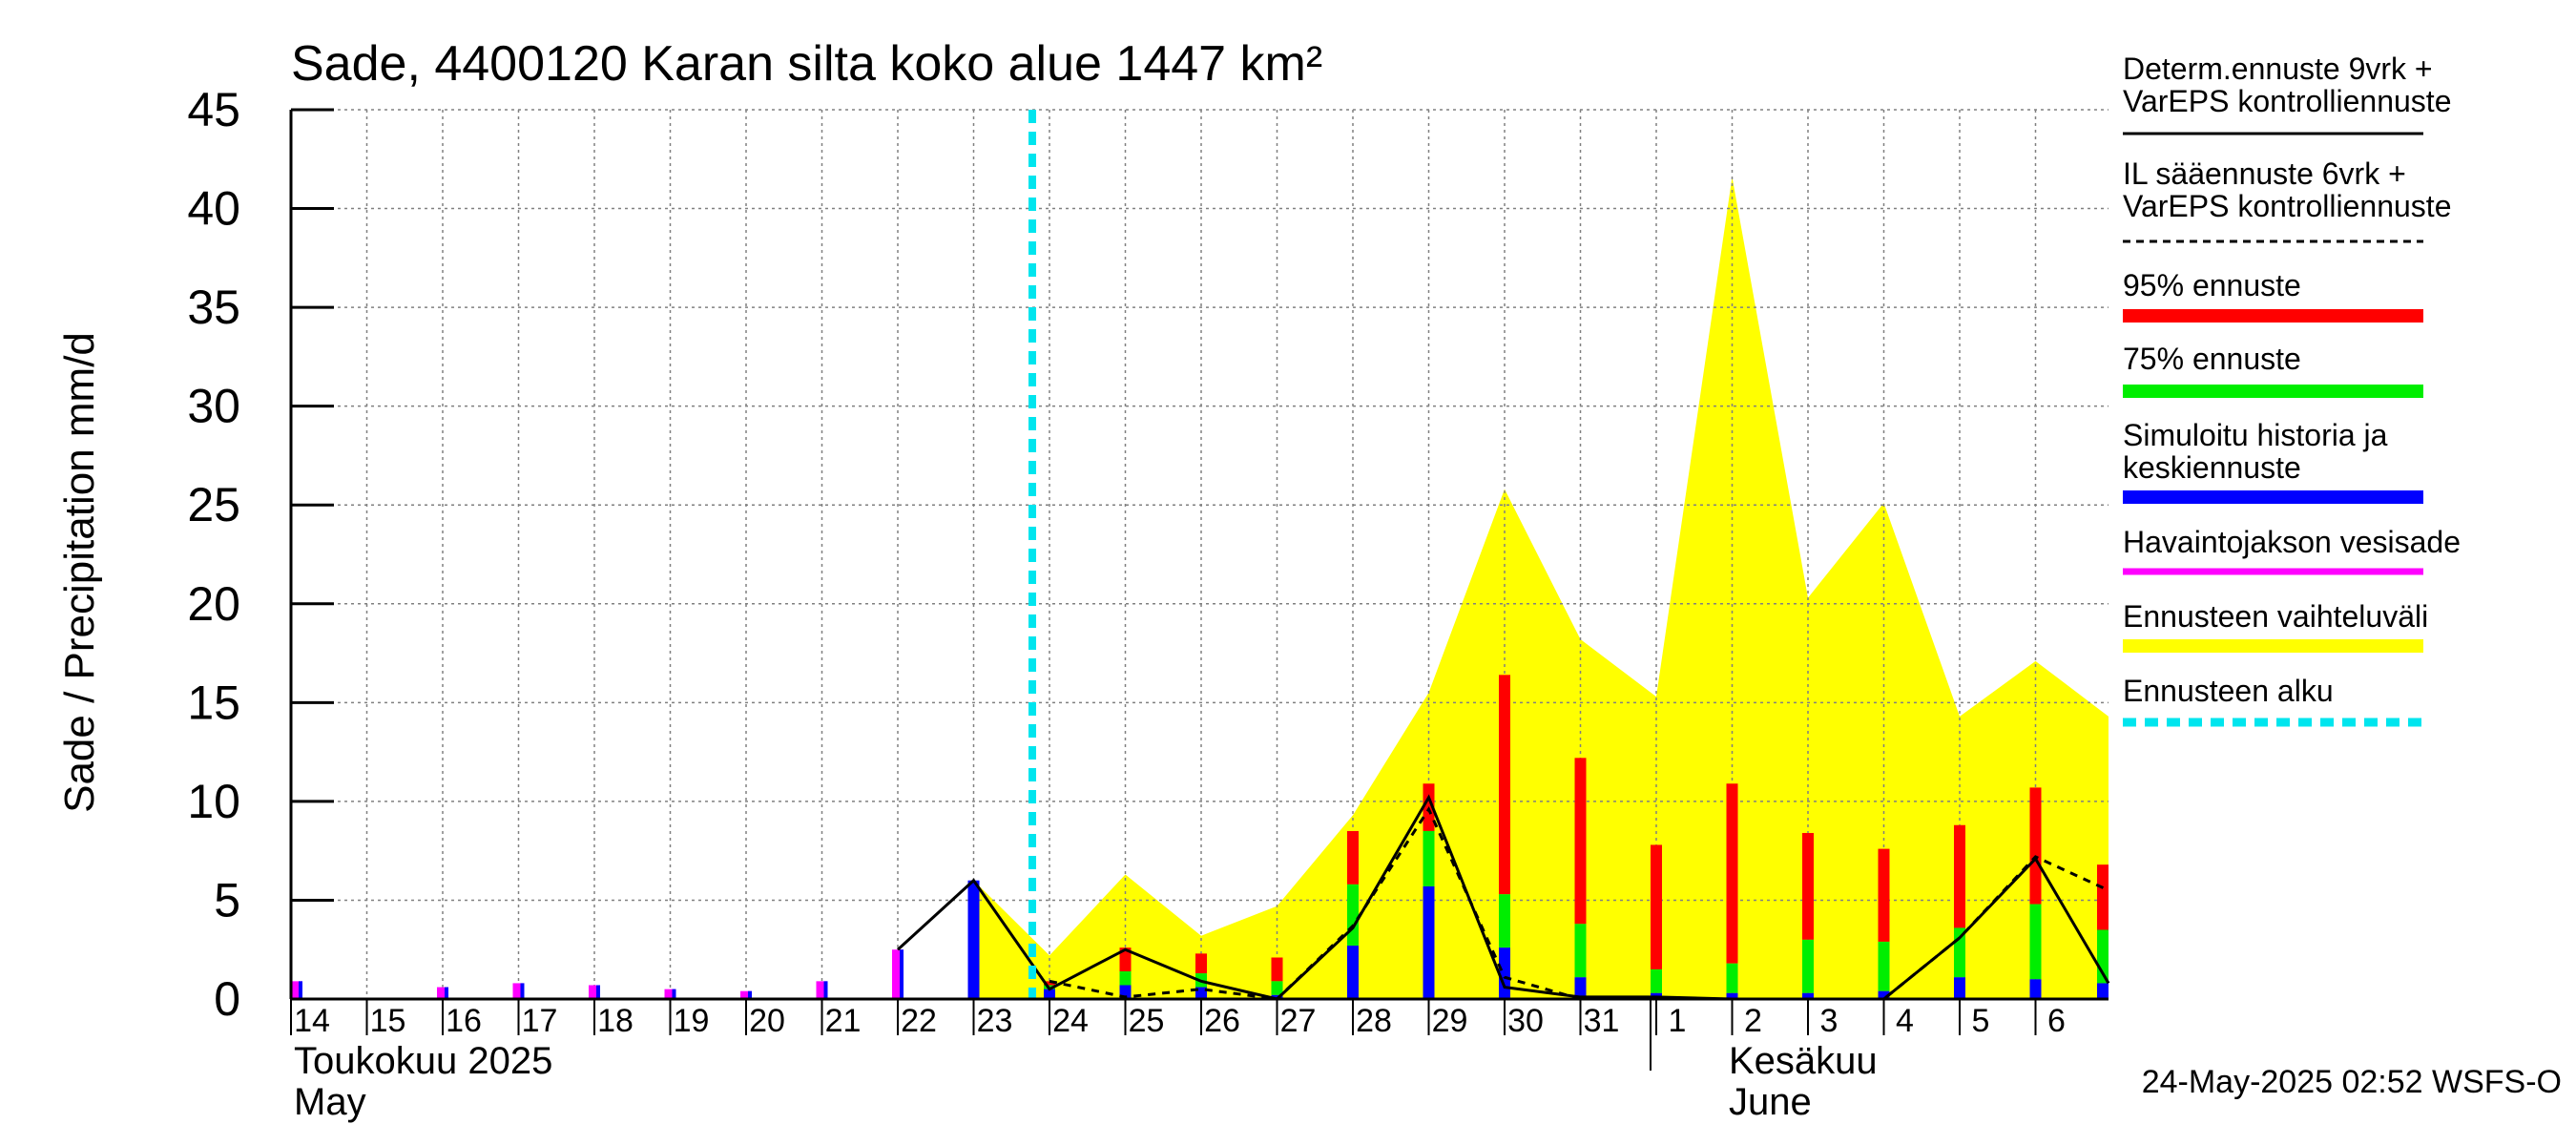 The image size is (2576, 1145). I want to click on x-tick-label: 25, so click(1147, 1021).